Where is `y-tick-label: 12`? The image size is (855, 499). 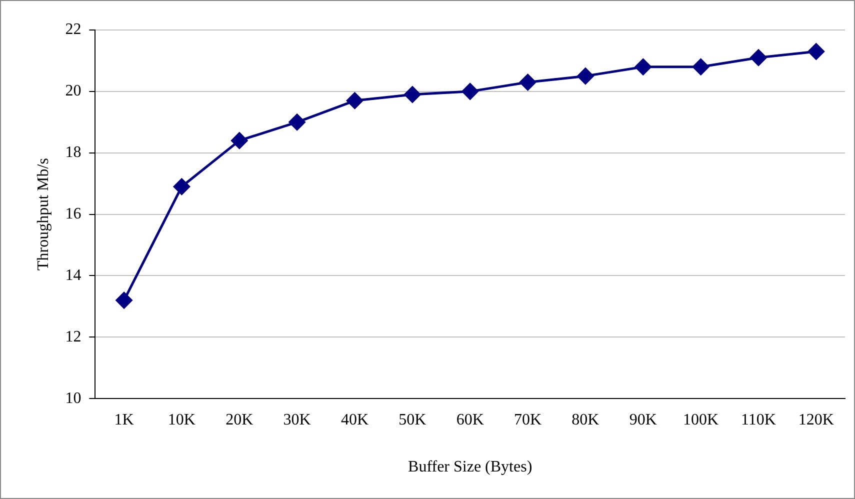
y-tick-label: 12 is located at coordinates (73, 337).